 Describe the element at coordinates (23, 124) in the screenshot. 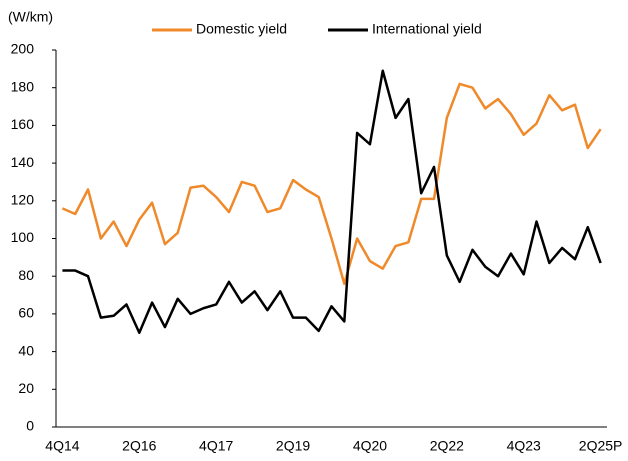

I see `y-tick-label: 160` at that location.